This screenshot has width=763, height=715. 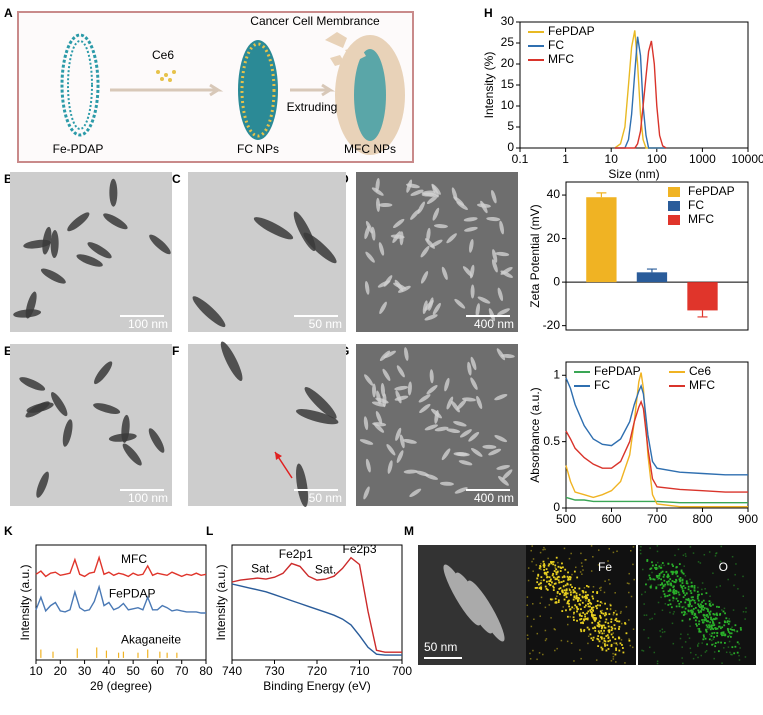 I want to click on step-label: Extruding, so click(x=312, y=107).